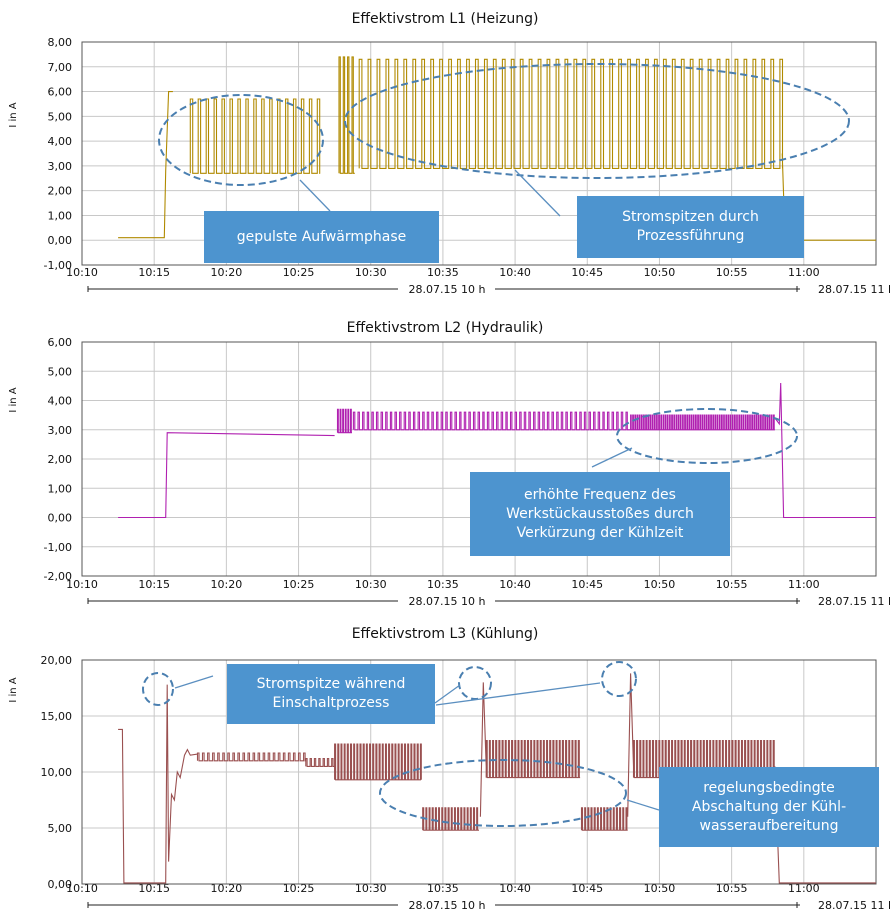 The width and height of the screenshot is (890, 920). I want to click on y-tick-label: 7,00, so click(60, 67).